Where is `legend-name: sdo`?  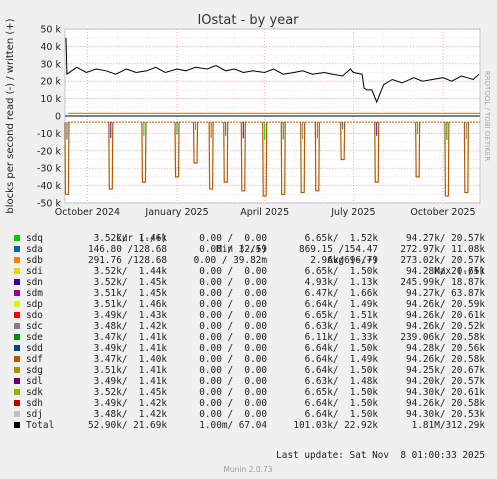
legend-name: sdo is located at coordinates (34, 315).